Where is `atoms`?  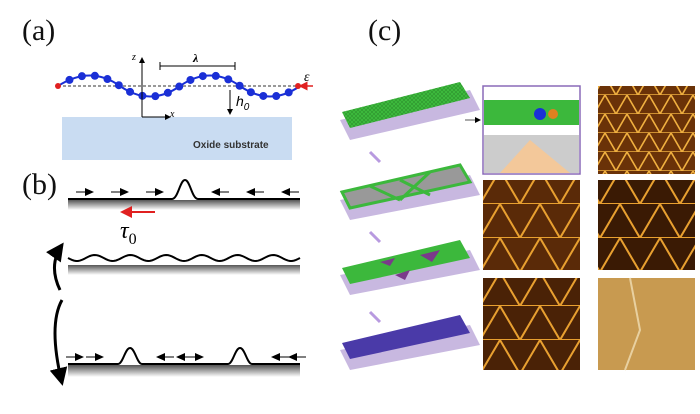
atoms is located at coordinates (179, 86).